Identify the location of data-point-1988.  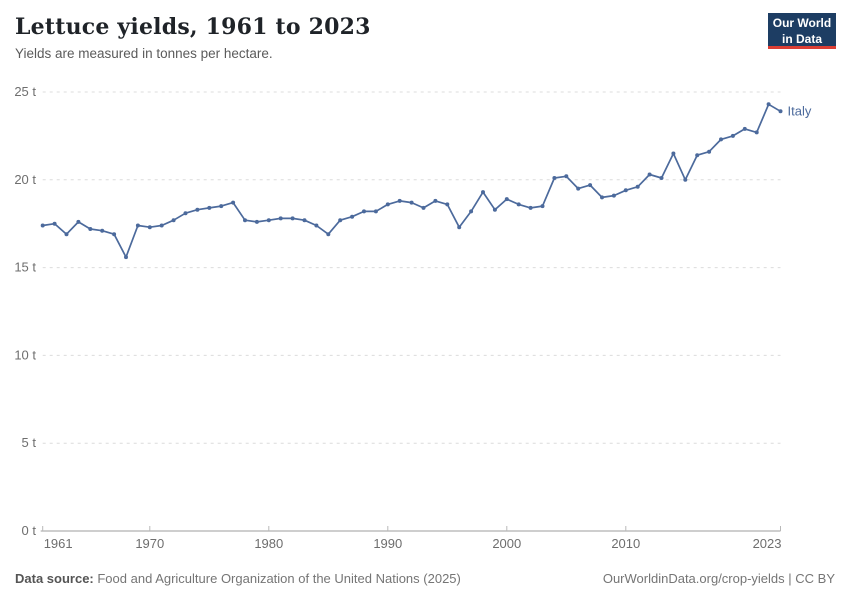
(364, 211).